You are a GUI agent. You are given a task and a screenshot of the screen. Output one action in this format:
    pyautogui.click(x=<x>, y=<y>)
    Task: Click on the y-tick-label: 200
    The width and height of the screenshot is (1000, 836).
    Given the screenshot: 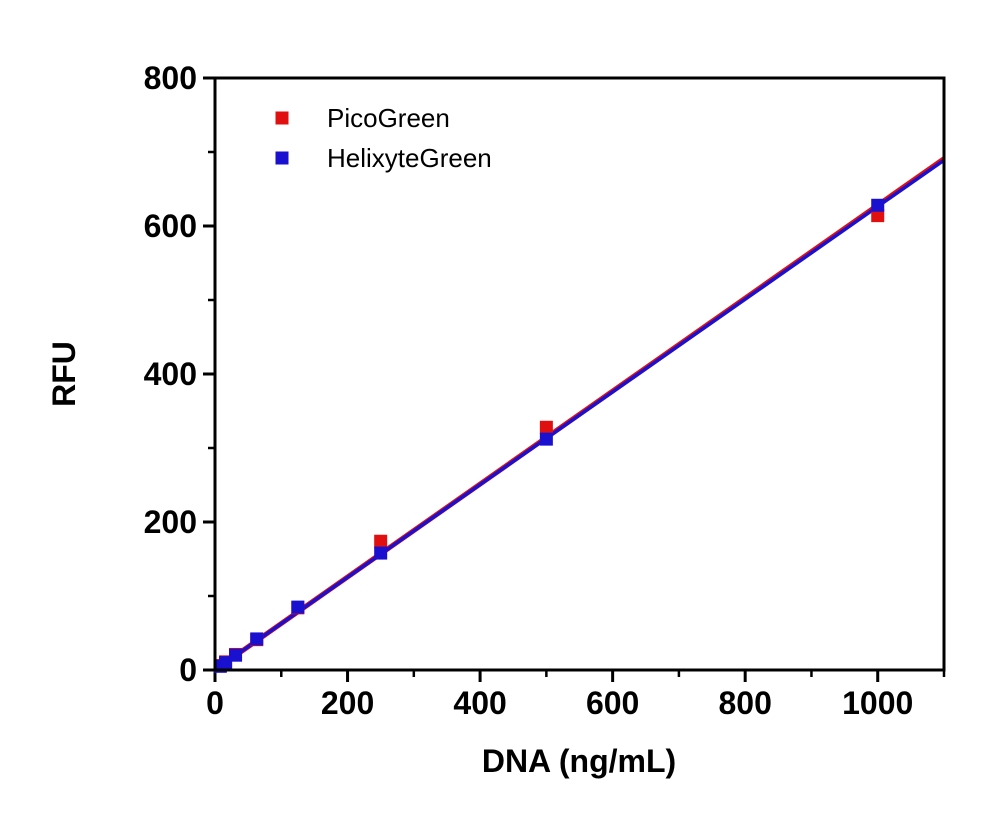 What is the action you would take?
    pyautogui.click(x=170, y=522)
    